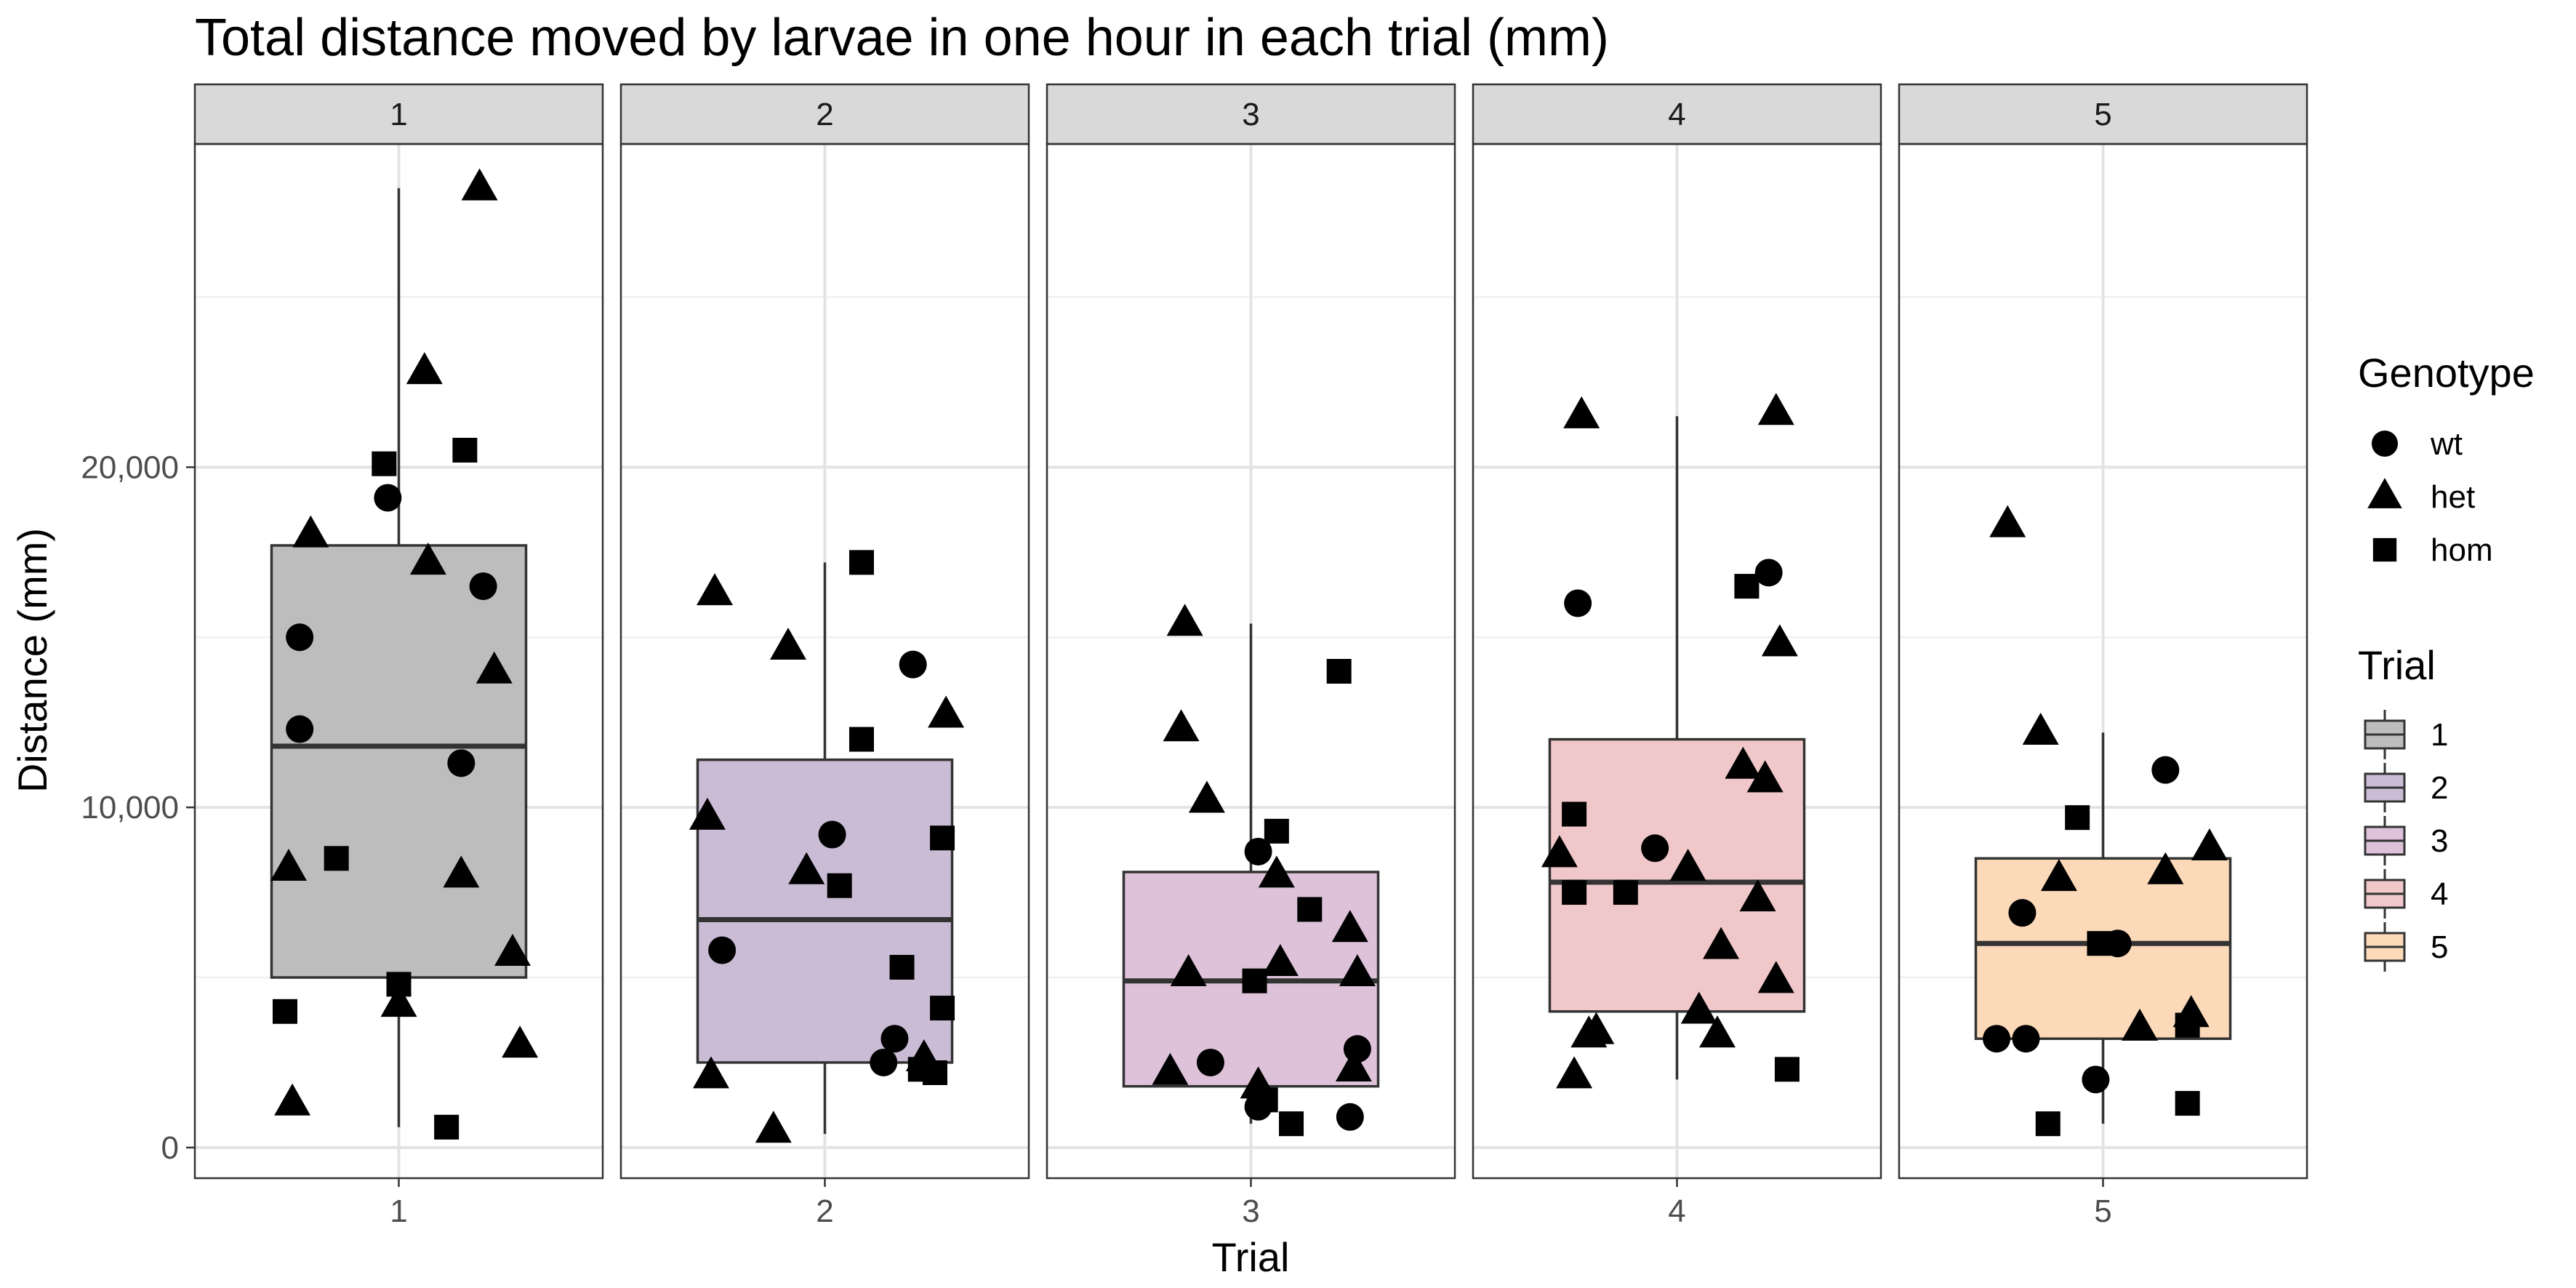 The width and height of the screenshot is (2576, 1288). I want to click on legend-genotype: Genotype wt het hom, so click(2446, 459).